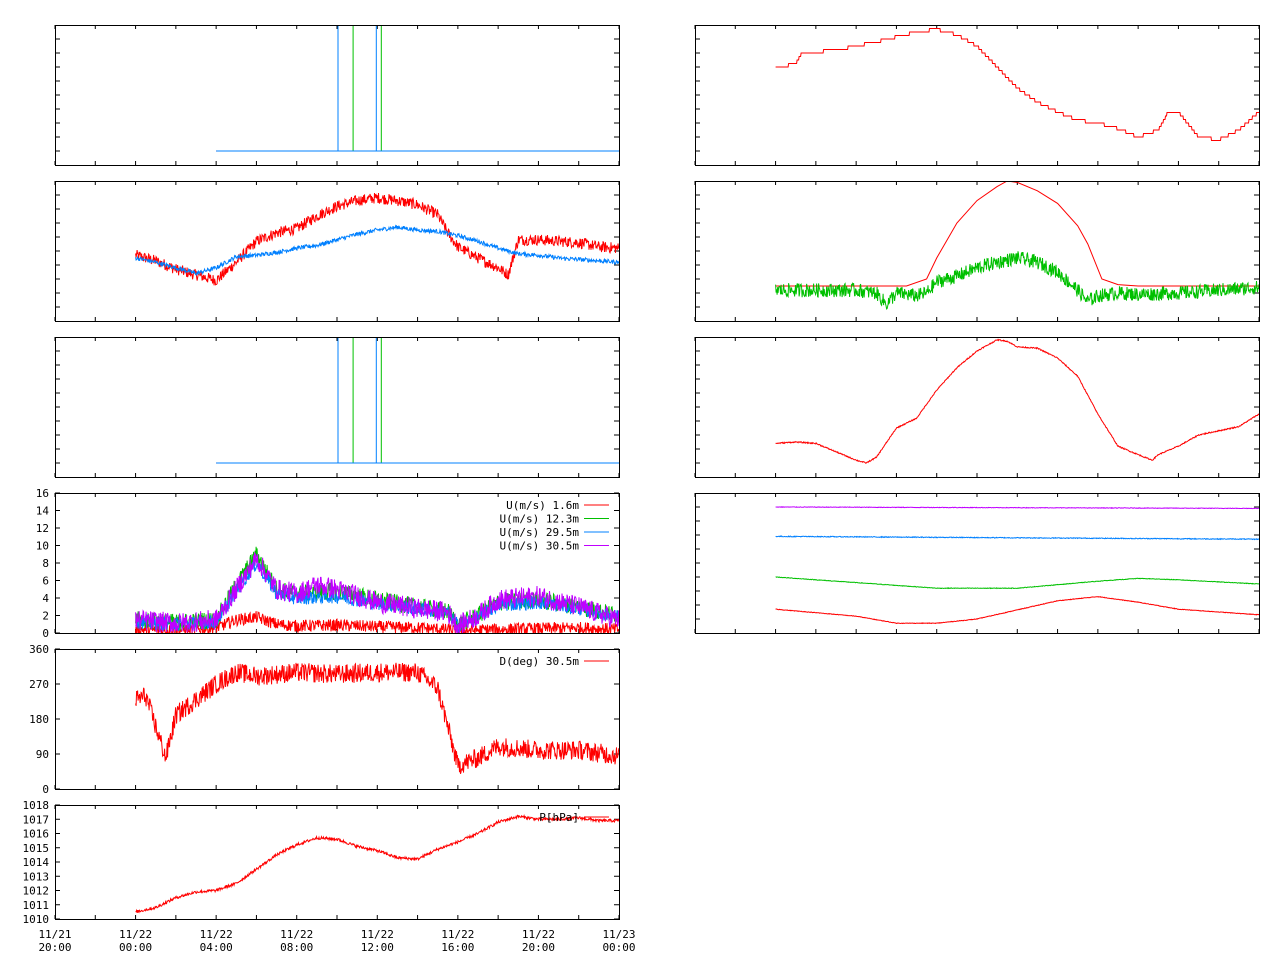  Describe the element at coordinates (540, 532) in the screenshot. I see `legend-label: U(m/s) 29.5m` at that location.